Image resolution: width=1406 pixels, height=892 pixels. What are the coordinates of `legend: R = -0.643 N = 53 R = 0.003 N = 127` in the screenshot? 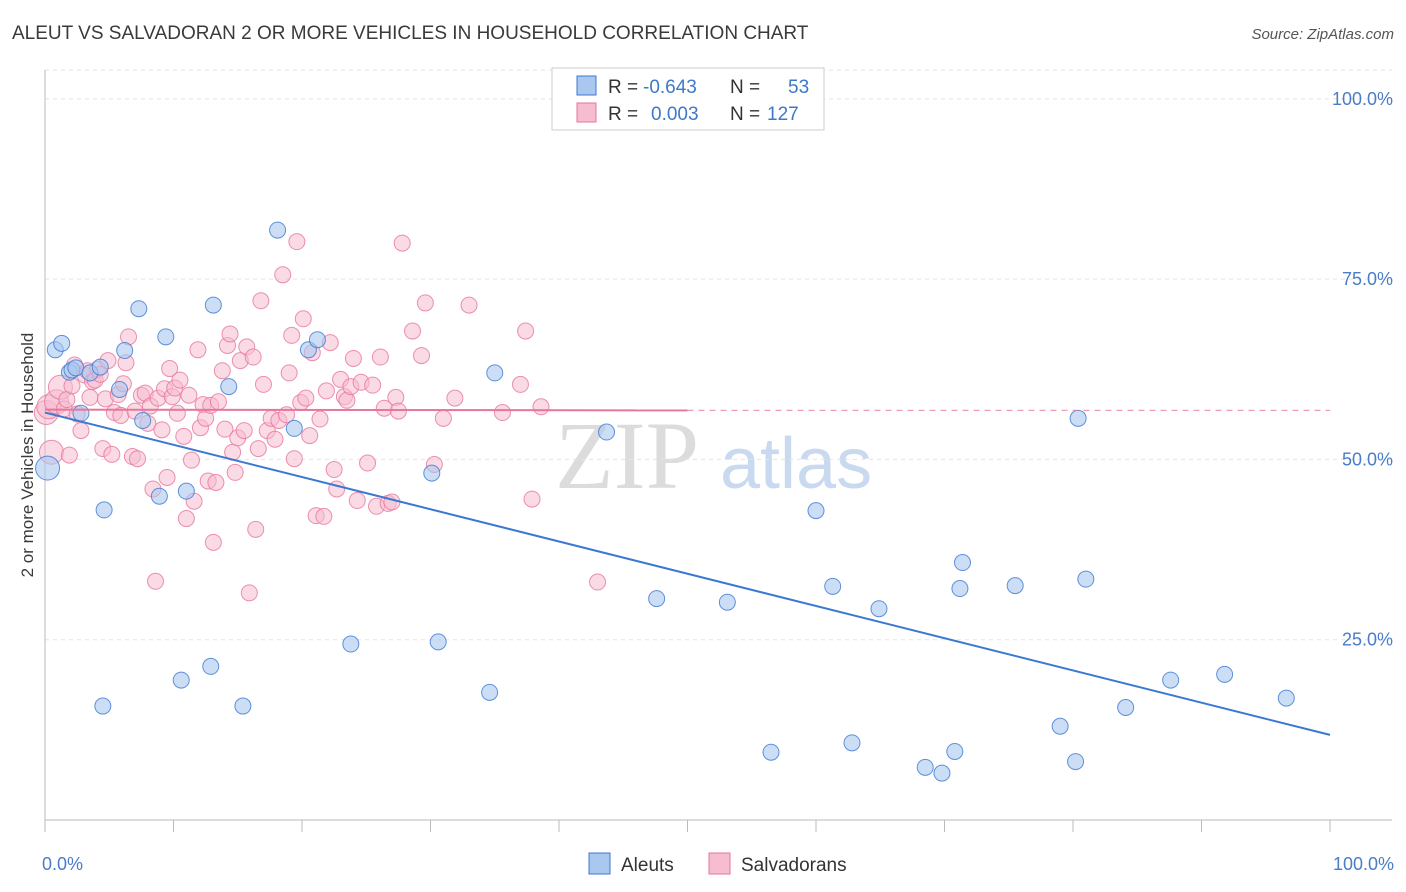 It's located at (688, 99).